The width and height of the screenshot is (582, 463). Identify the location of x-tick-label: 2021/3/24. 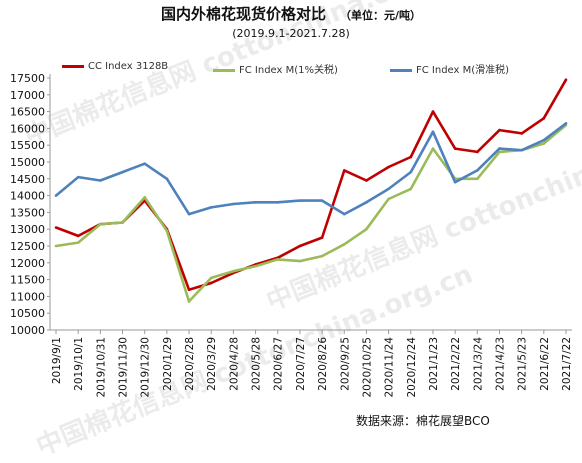
(478, 364).